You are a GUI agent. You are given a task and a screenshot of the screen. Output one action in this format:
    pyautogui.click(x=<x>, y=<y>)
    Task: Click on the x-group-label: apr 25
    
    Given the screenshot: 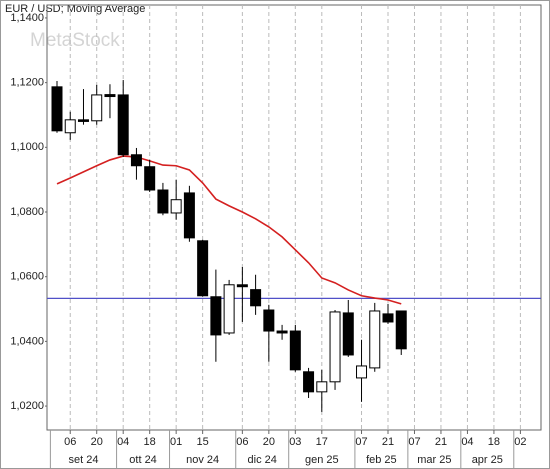 What is the action you would take?
    pyautogui.click(x=487, y=460)
    